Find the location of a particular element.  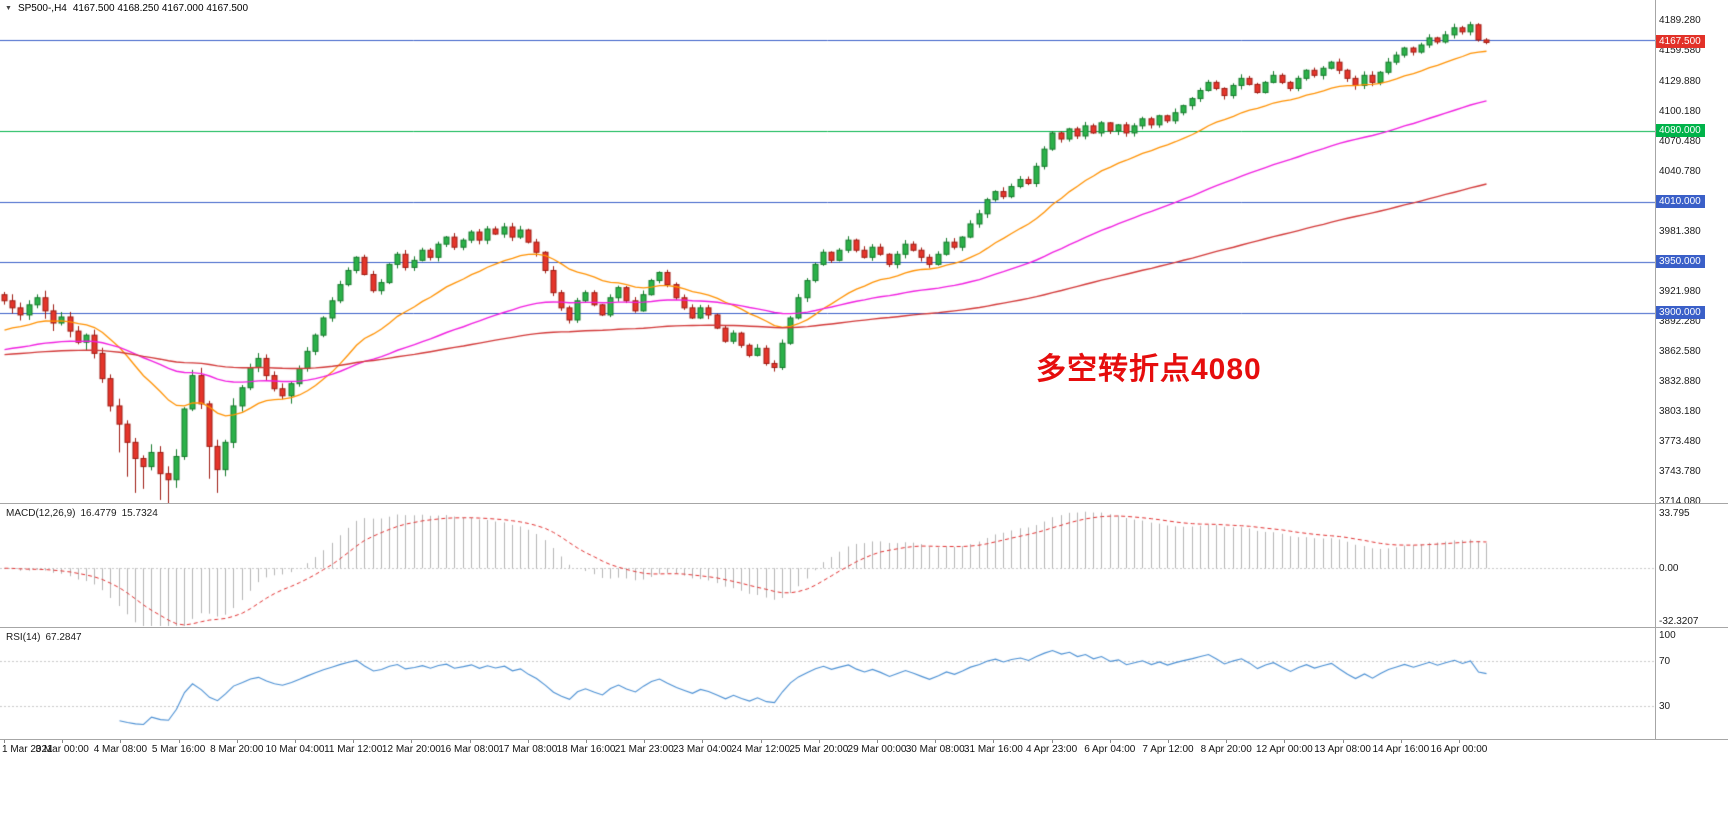

ohlc-values: 4167.500 4168.250 4167.000 4167.500 is located at coordinates (160, 8).